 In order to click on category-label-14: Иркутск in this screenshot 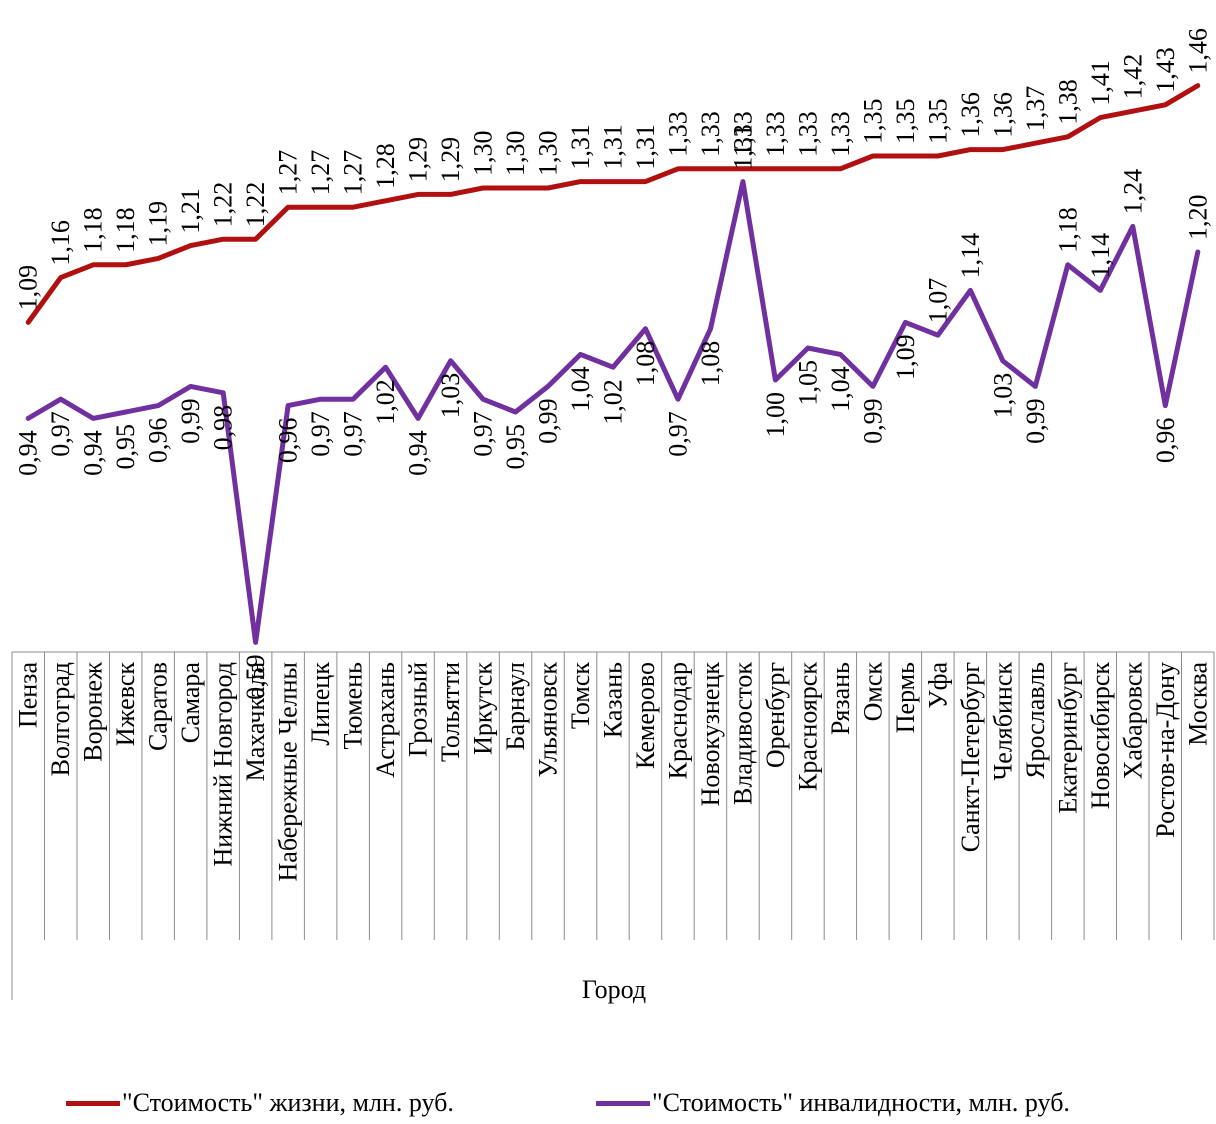, I will do `click(483, 708)`.